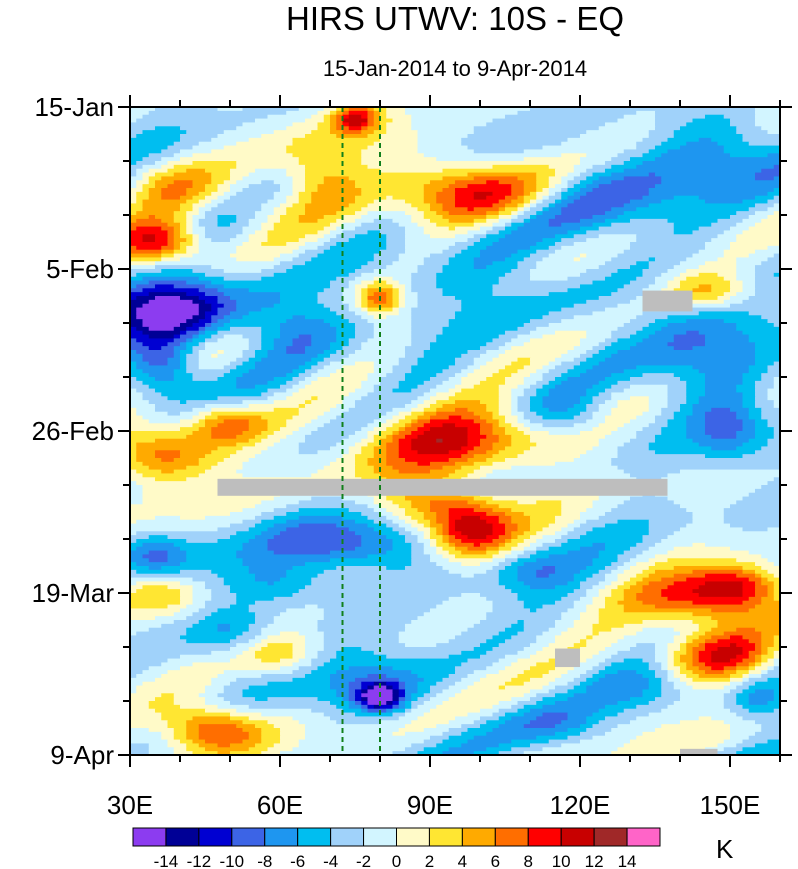 The image size is (798, 869). What do you see at coordinates (594, 860) in the screenshot?
I see `colorbar-label: 12` at bounding box center [594, 860].